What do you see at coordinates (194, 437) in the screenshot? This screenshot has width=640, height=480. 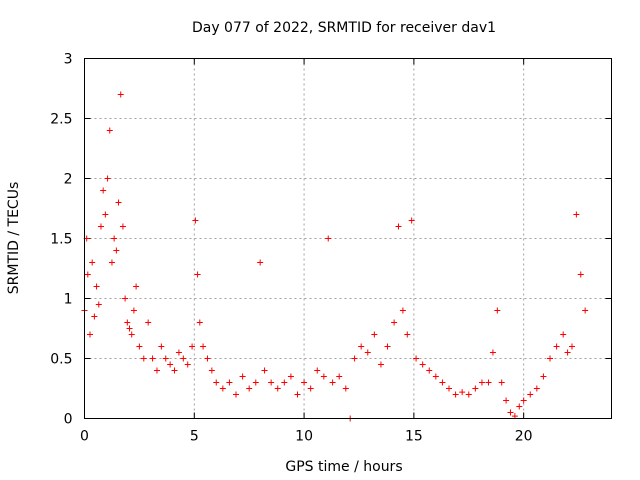 I see `x-tick-label: 5` at bounding box center [194, 437].